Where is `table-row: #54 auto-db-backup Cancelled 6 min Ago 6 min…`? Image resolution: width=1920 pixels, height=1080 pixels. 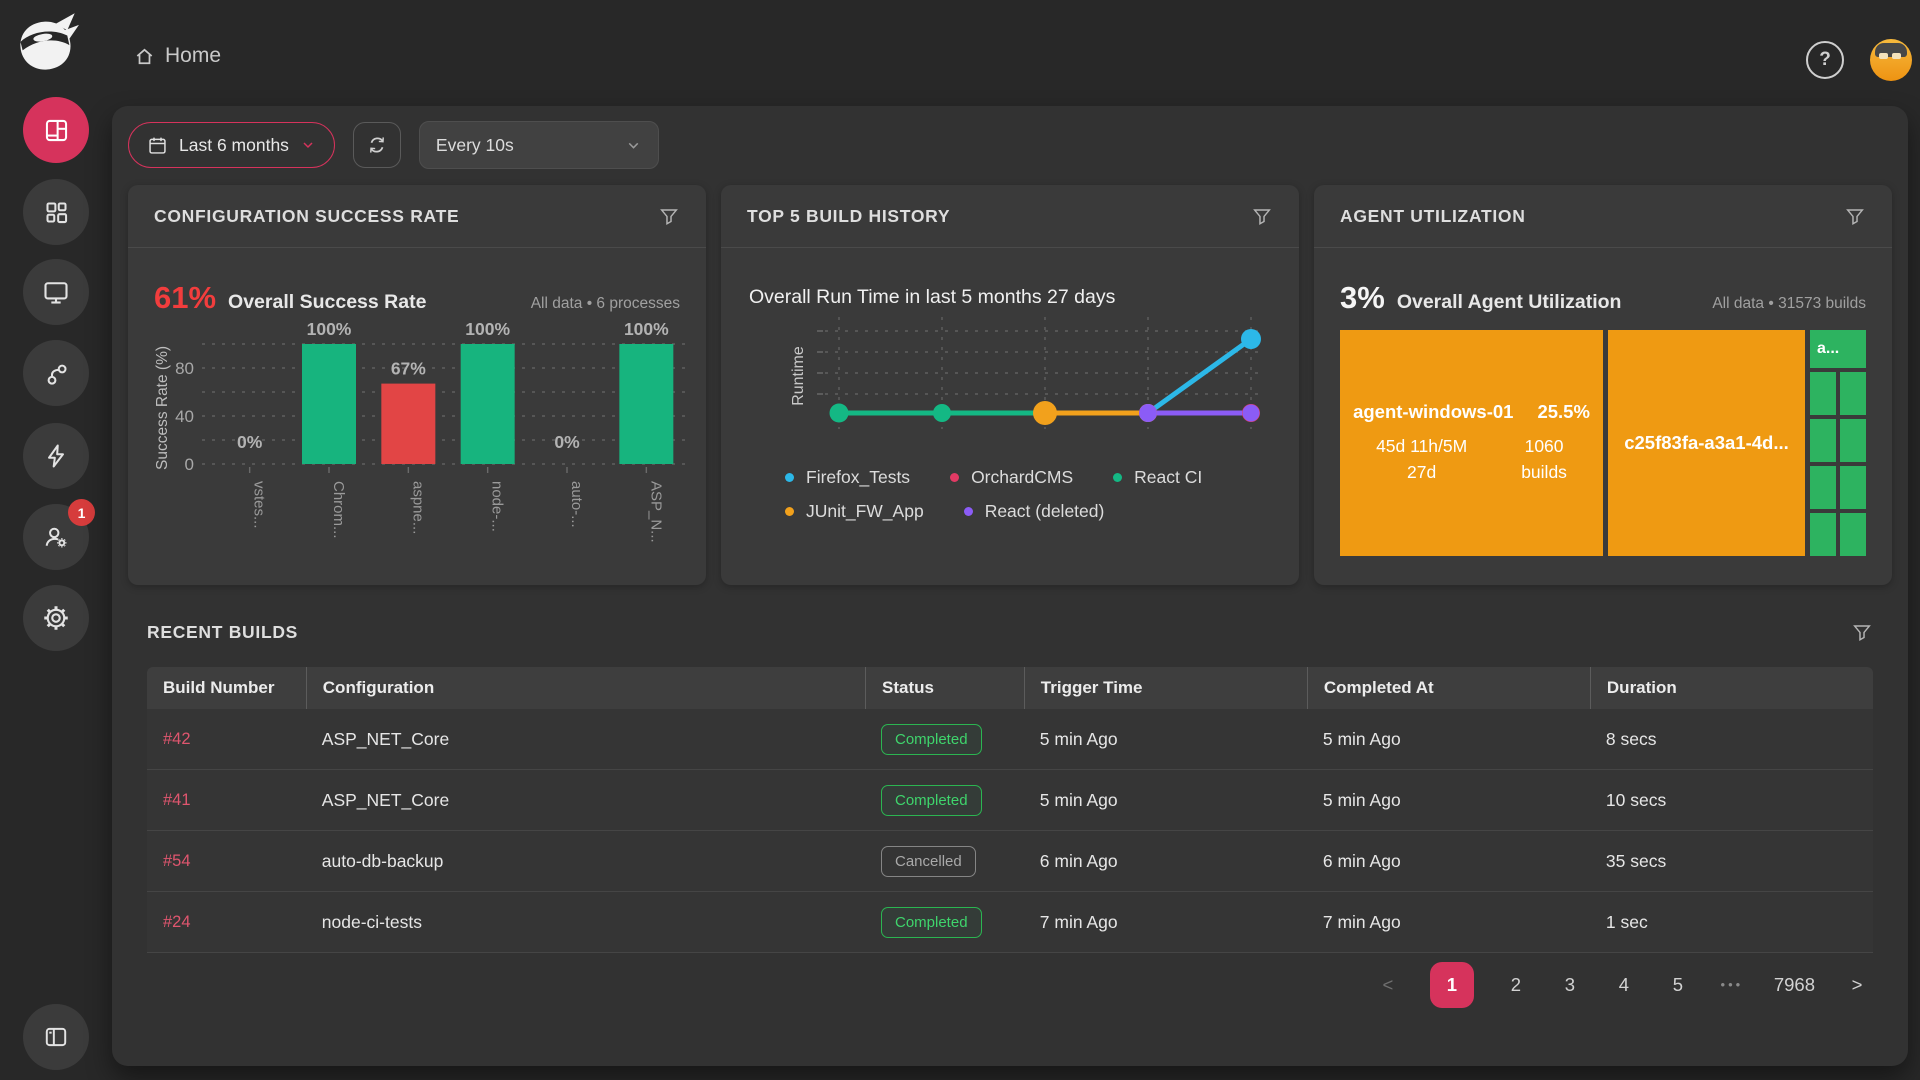
table-row: #54 auto-db-backup Cancelled 6 min Ago 6 min… is located at coordinates (1010, 861).